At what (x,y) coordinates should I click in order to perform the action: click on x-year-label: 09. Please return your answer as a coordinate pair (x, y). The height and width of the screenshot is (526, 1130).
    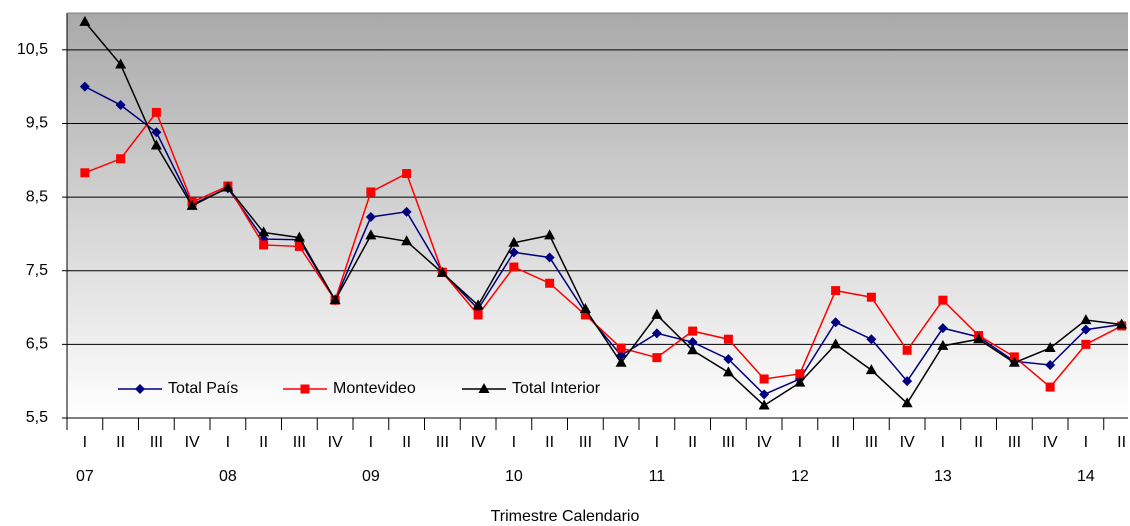
    Looking at the image, I should click on (371, 476).